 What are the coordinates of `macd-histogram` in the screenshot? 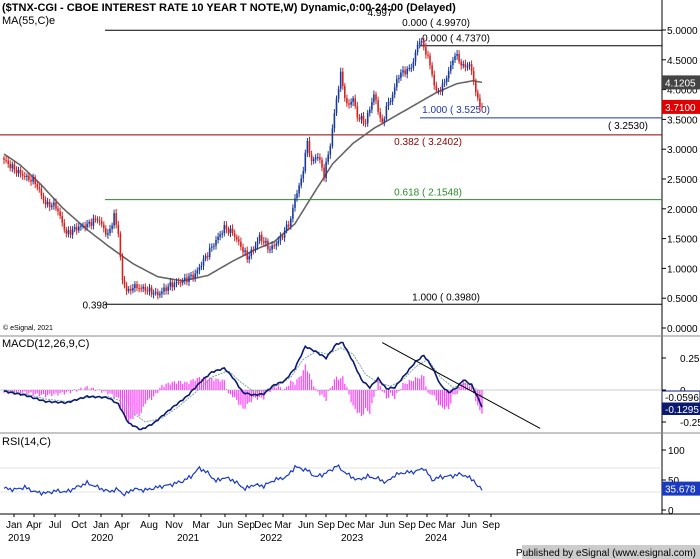 It's located at (243, 393).